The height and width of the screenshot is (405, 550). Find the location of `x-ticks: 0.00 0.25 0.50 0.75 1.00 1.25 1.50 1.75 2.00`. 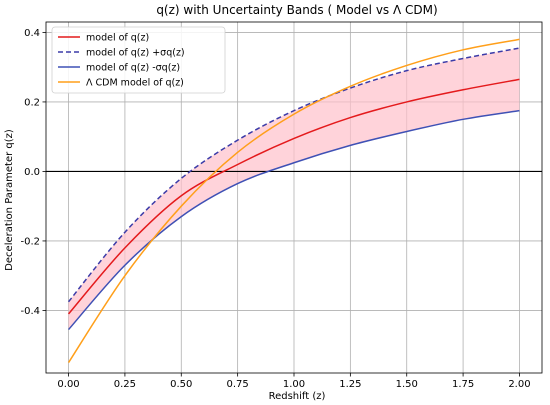

x-ticks: 0.00 0.25 0.50 0.75 1.00 1.25 1.50 1.75 2.00 is located at coordinates (294, 381).